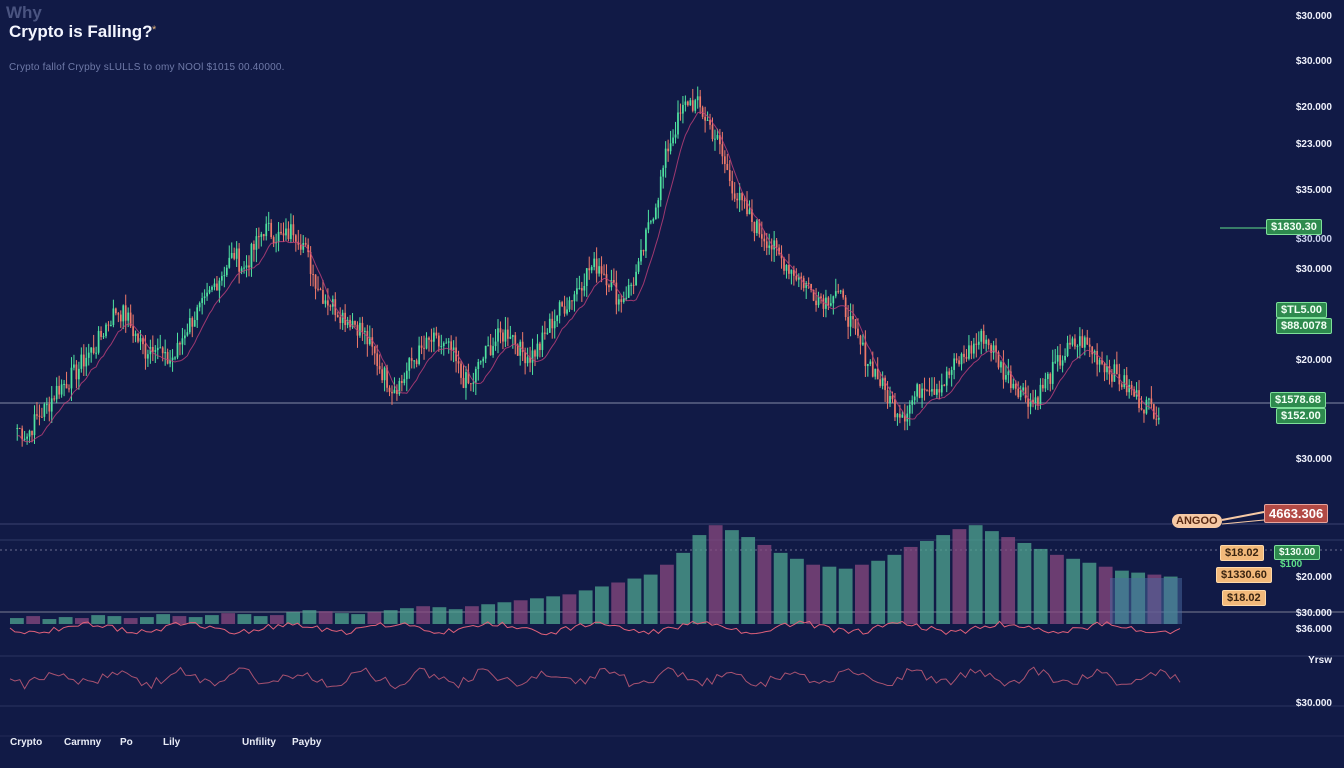  I want to click on nav-lily: Lily, so click(172, 742).